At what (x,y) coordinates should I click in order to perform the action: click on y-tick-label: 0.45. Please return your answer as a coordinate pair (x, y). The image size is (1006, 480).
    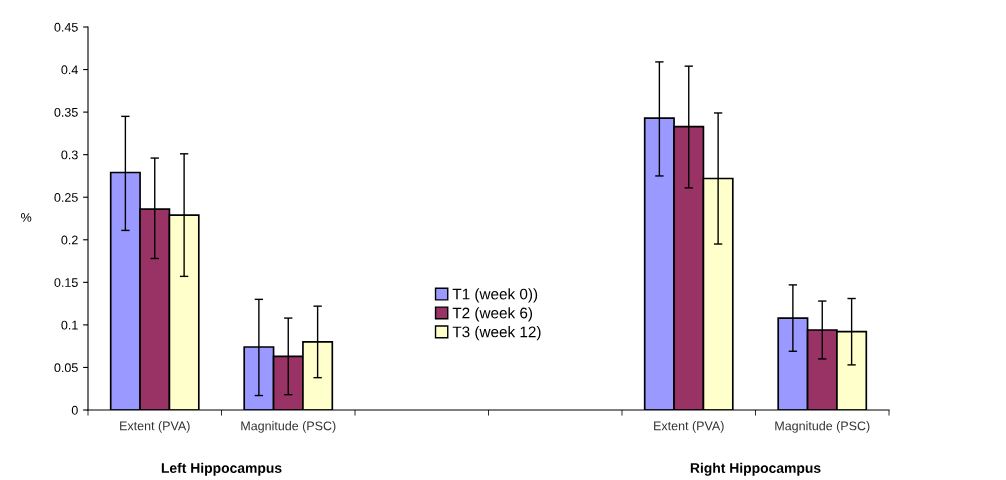
    Looking at the image, I should click on (66, 27).